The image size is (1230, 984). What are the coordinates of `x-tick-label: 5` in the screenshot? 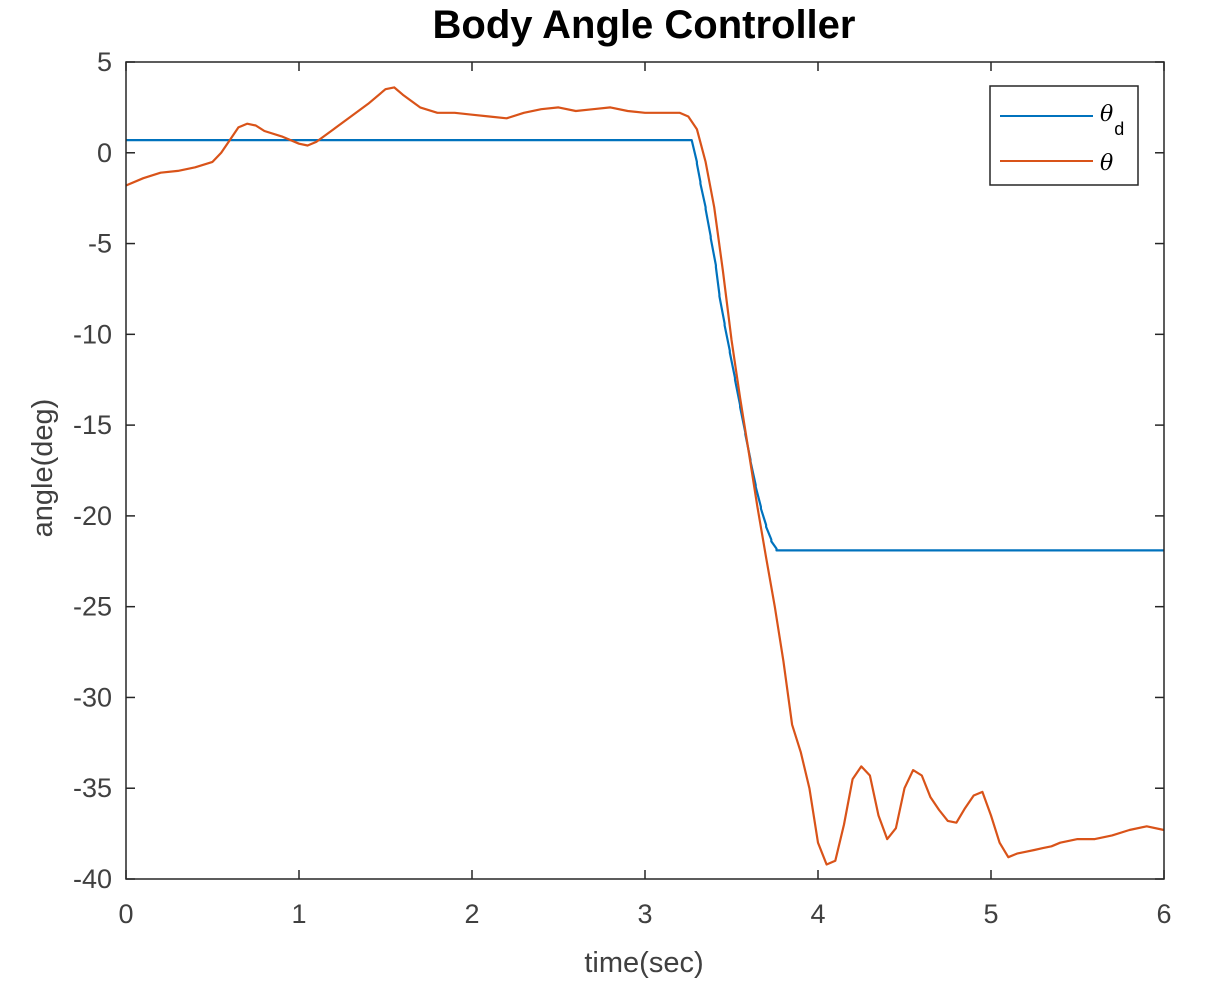 It's located at (990, 914).